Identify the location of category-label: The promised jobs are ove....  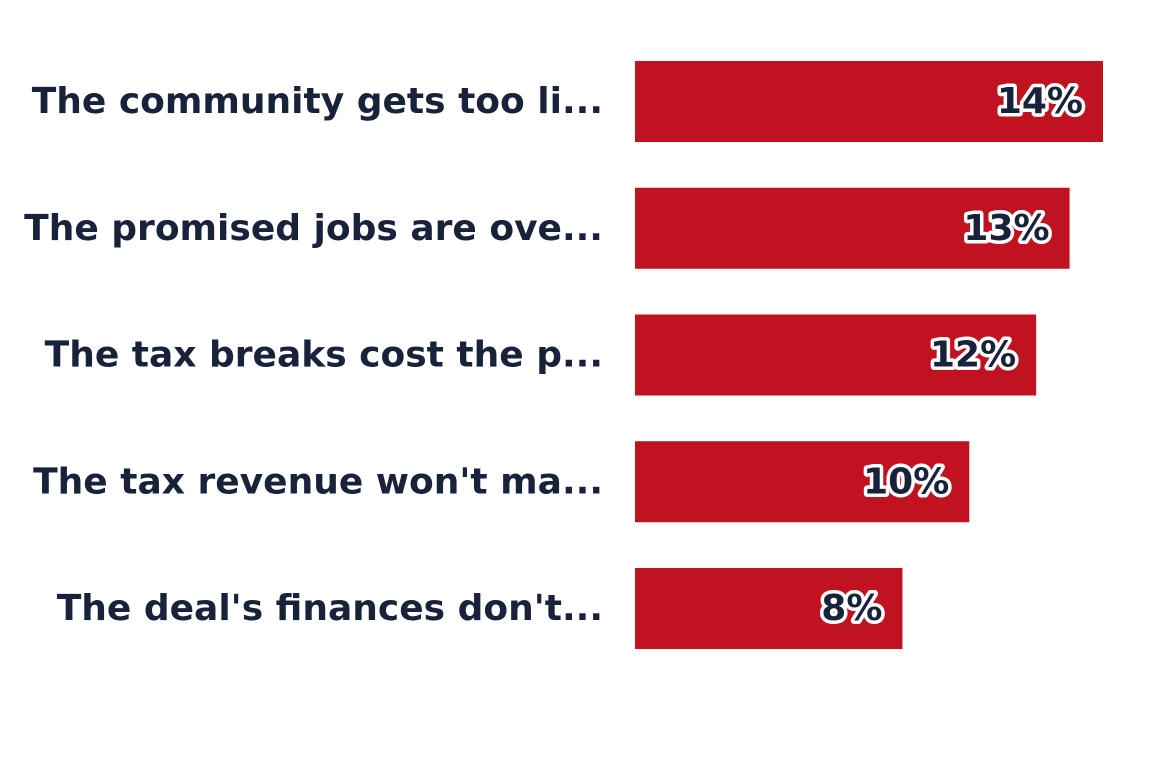
(313, 228).